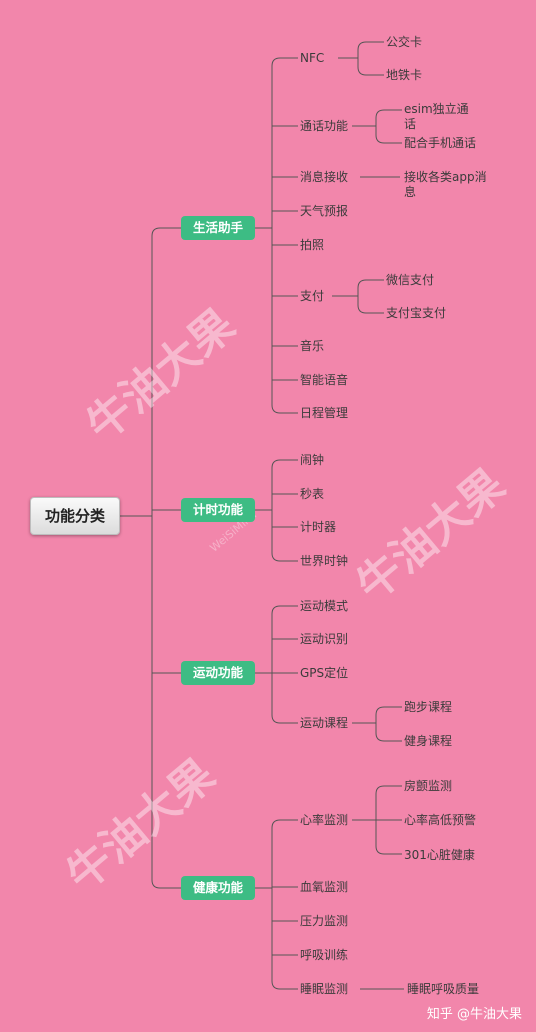  Describe the element at coordinates (324, 177) in the screenshot. I see `node-message: 消息接收` at that location.